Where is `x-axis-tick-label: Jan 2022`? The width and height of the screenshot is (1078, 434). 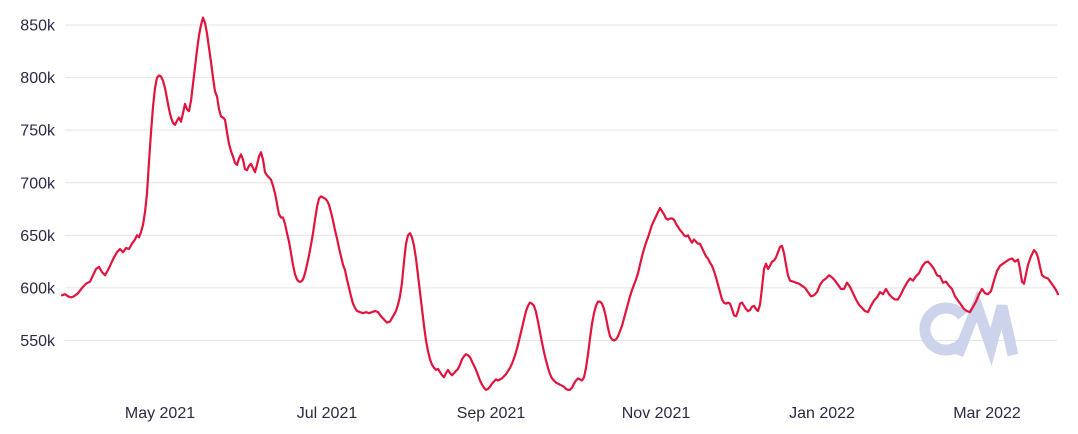 x-axis-tick-label: Jan 2022 is located at coordinates (822, 413).